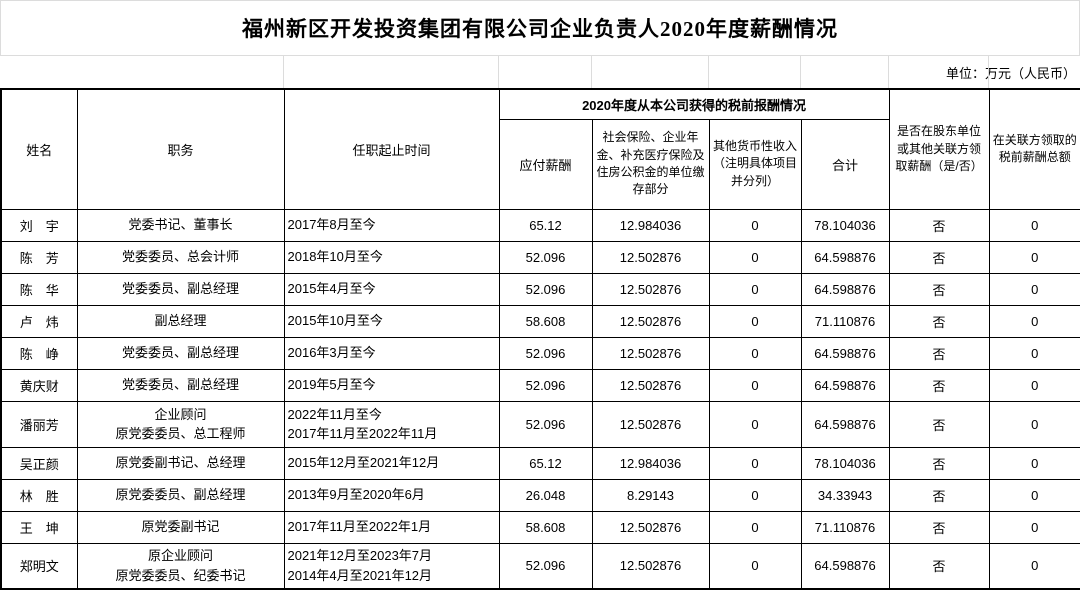 This screenshot has width=1080, height=590. What do you see at coordinates (391, 353) in the screenshot?
I see `cell-term: 2016年3月至今` at bounding box center [391, 353].